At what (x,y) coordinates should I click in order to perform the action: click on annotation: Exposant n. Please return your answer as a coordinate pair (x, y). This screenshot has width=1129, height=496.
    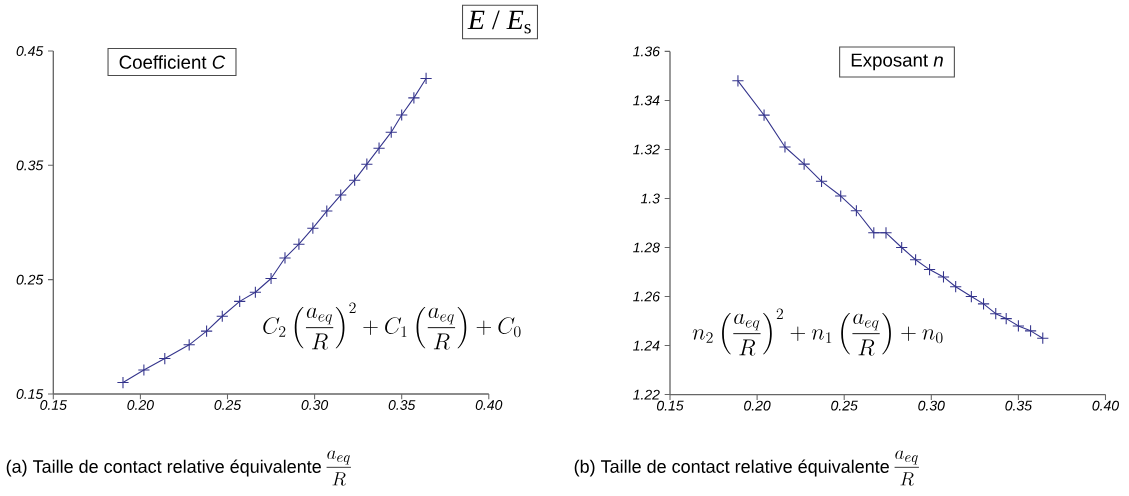
    Looking at the image, I should click on (897, 62).